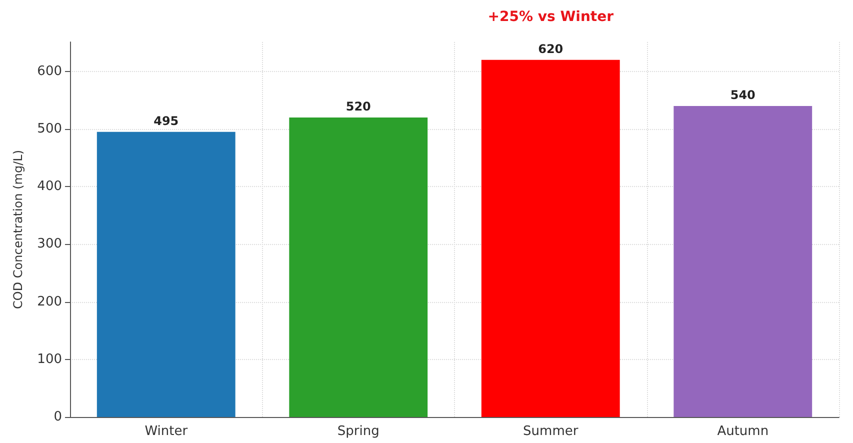 The image size is (853, 443). I want to click on x-tick-label: Winter, so click(166, 431).